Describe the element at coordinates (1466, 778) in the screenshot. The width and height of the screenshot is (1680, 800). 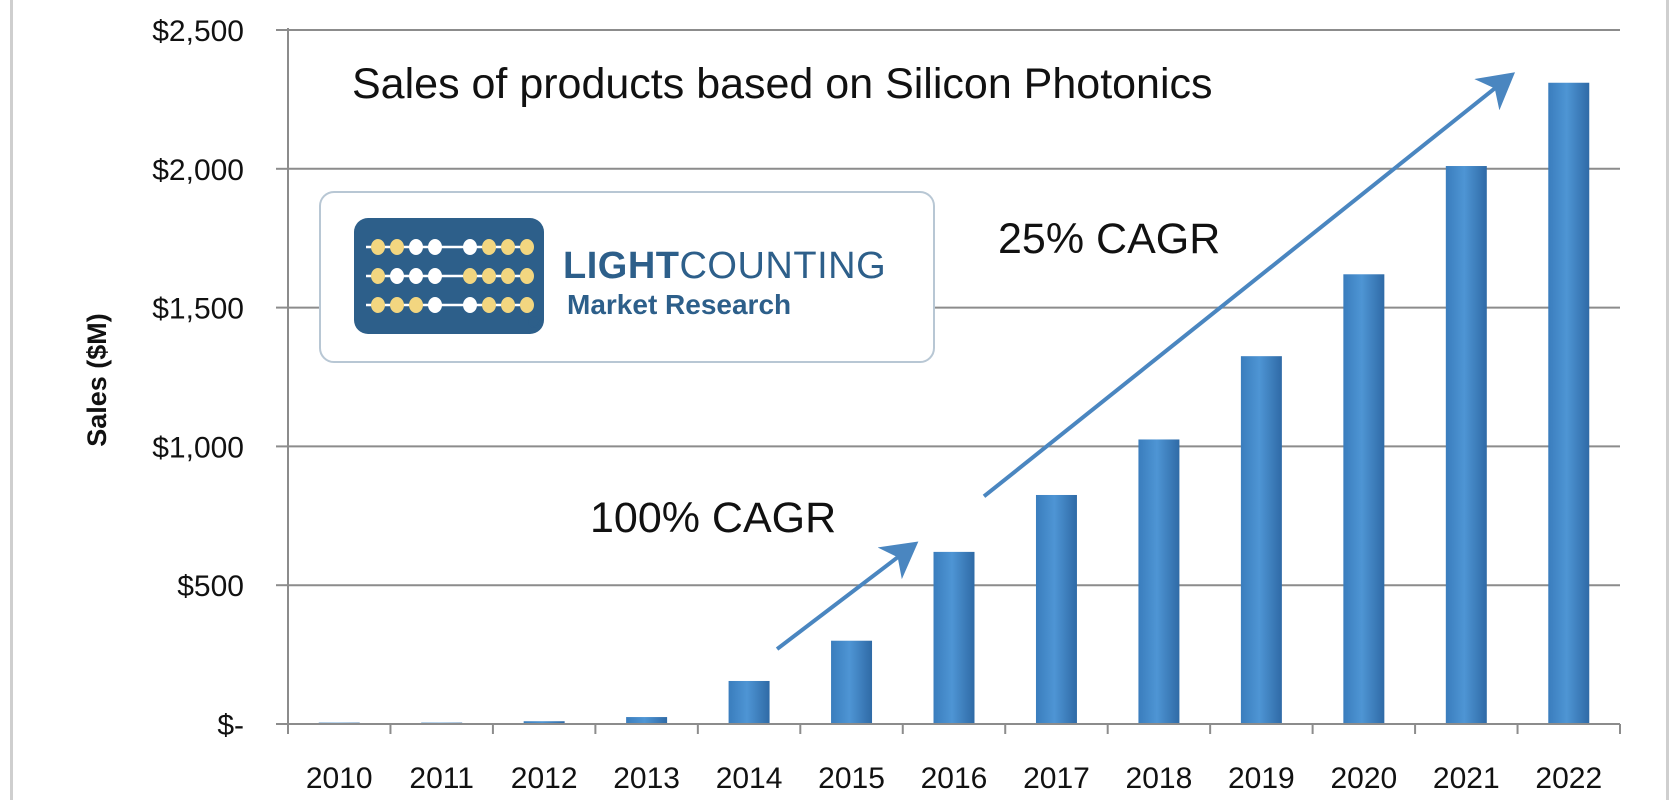
I see `x-tick-label: 2021` at that location.